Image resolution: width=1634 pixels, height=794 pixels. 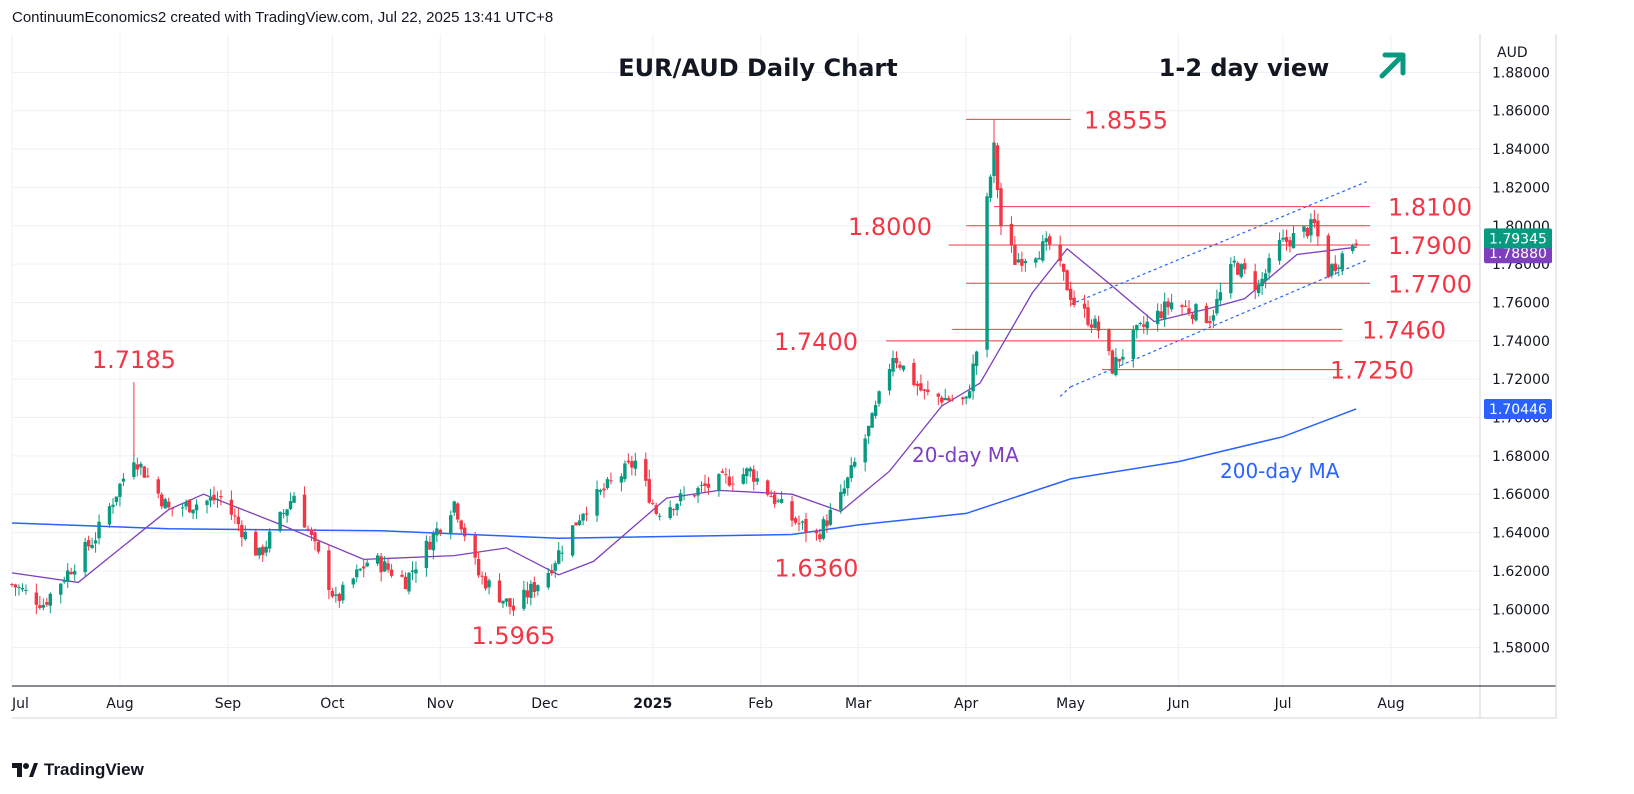 What do you see at coordinates (1430, 284) in the screenshot?
I see `level-label: 1.7700` at bounding box center [1430, 284].